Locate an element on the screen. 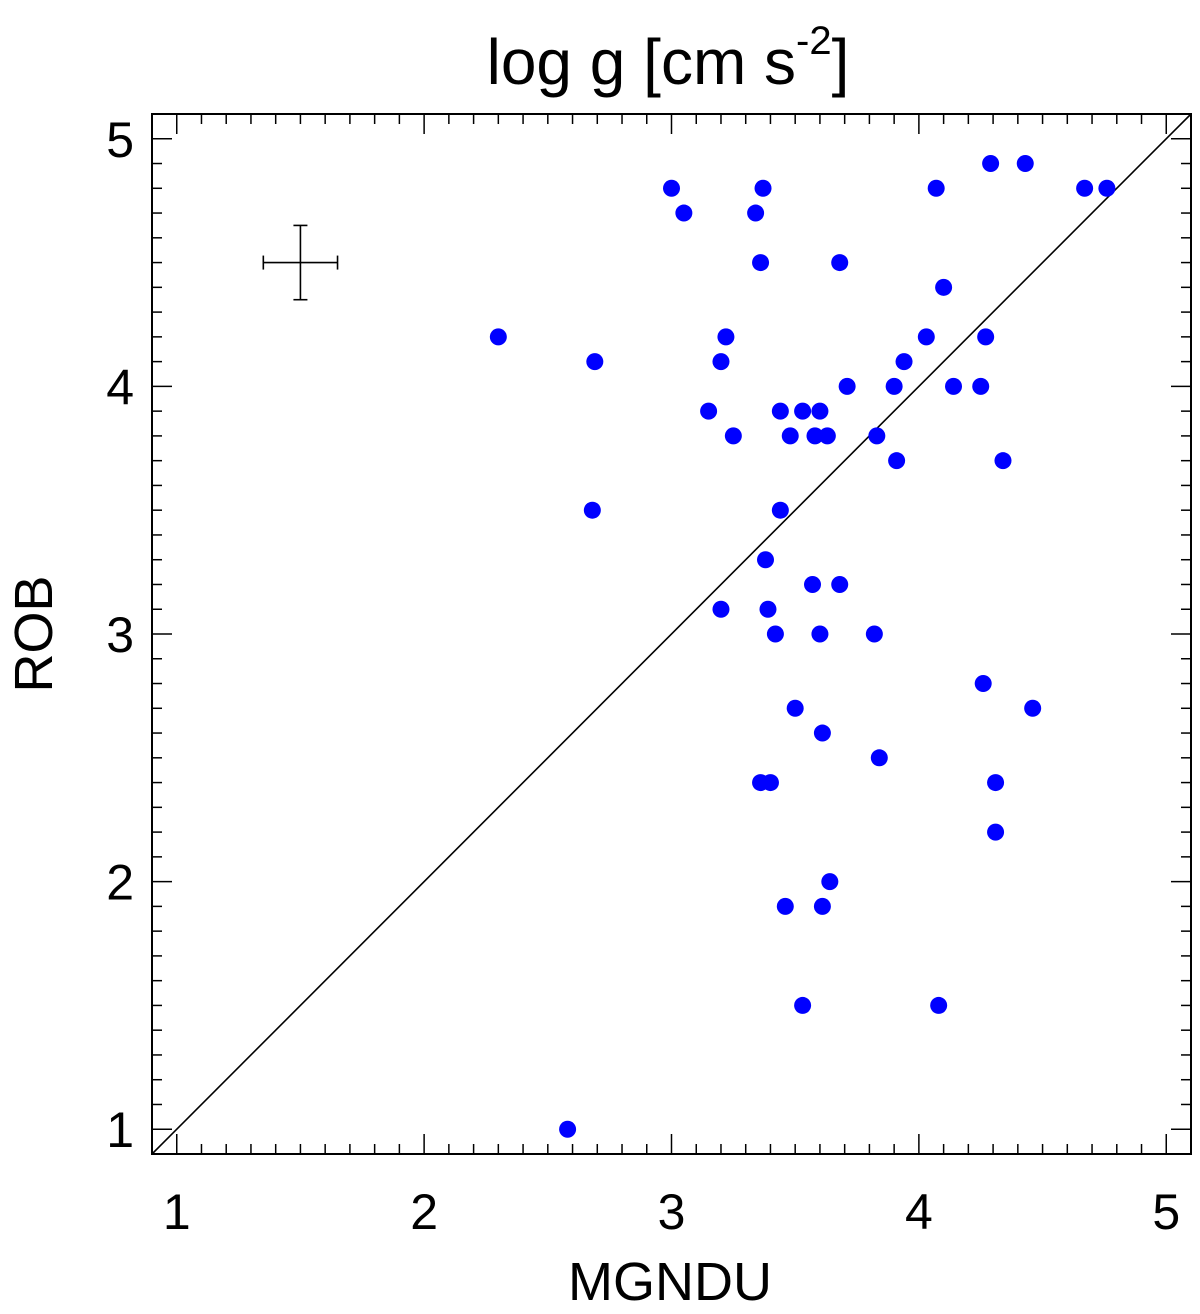 This screenshot has width=1200, height=1314. x-tick-label: 1 is located at coordinates (177, 1212).